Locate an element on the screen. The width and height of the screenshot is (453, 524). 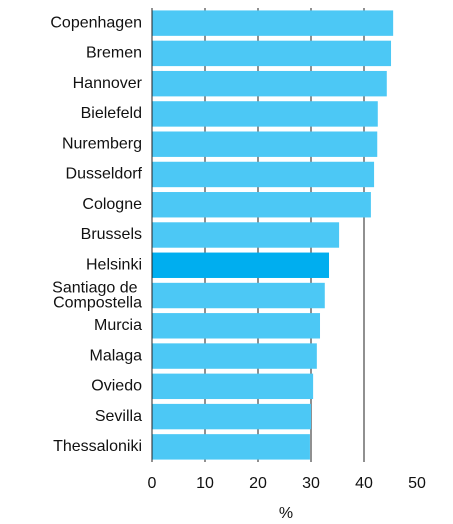
y-tick-label: Dusseldorf is located at coordinates (104, 174).